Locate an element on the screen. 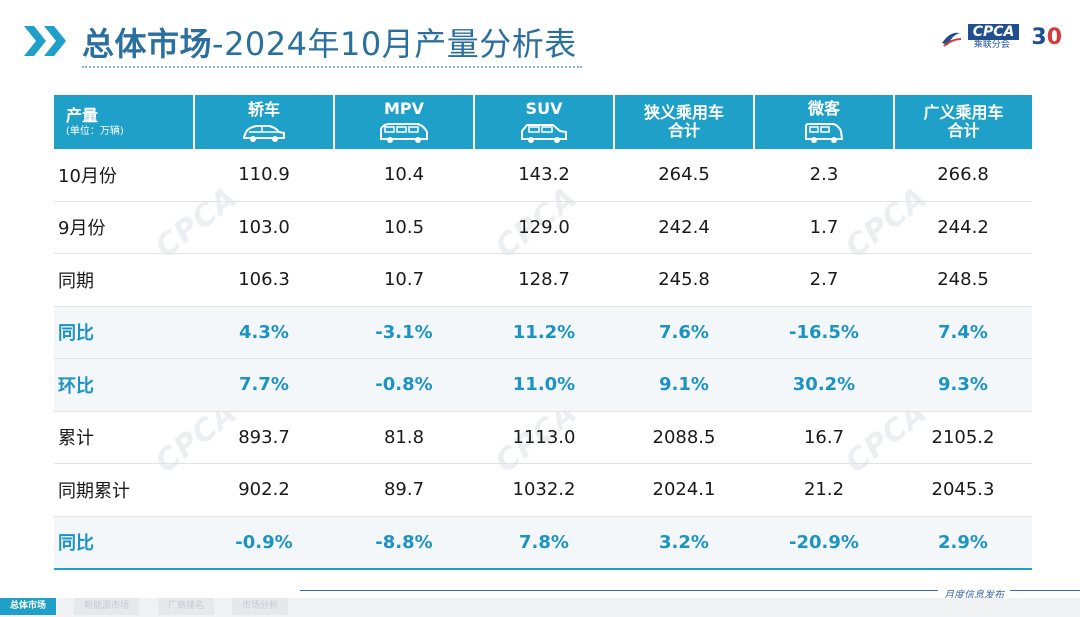  table-cell: 1032.2 is located at coordinates (544, 490).